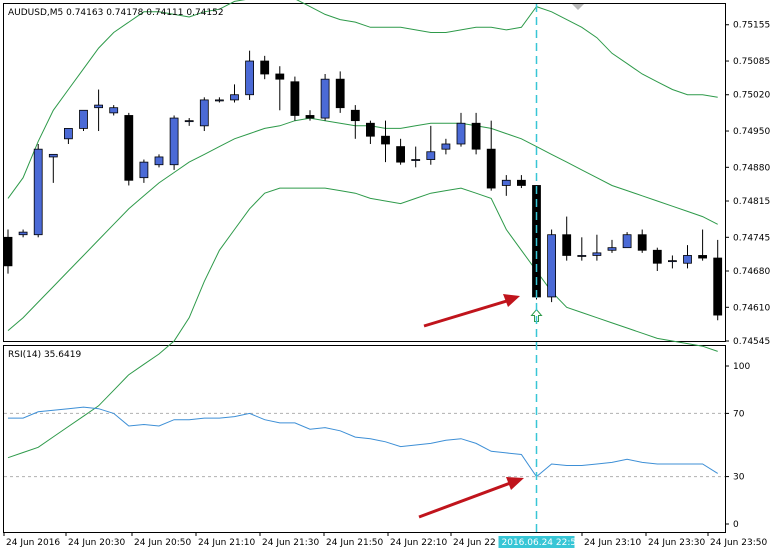 The height and width of the screenshot is (554, 771). What do you see at coordinates (741, 367) in the screenshot?
I see `rsi-axis-label: 100` at bounding box center [741, 367].